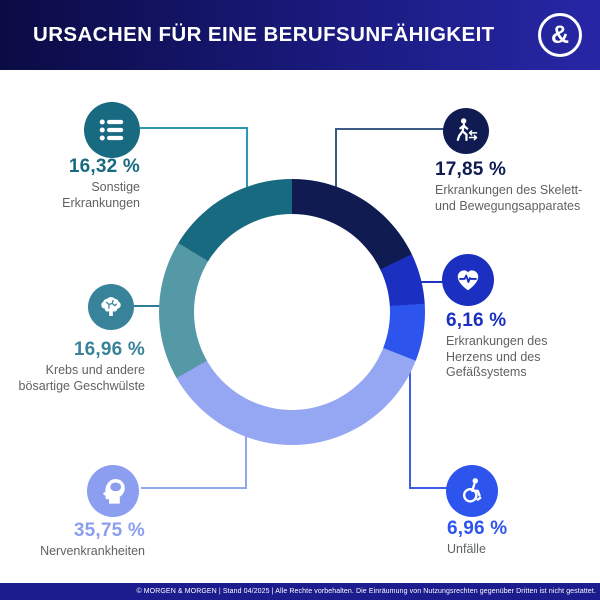  I want to click on percent-skelett: 17,85 %, so click(471, 169).